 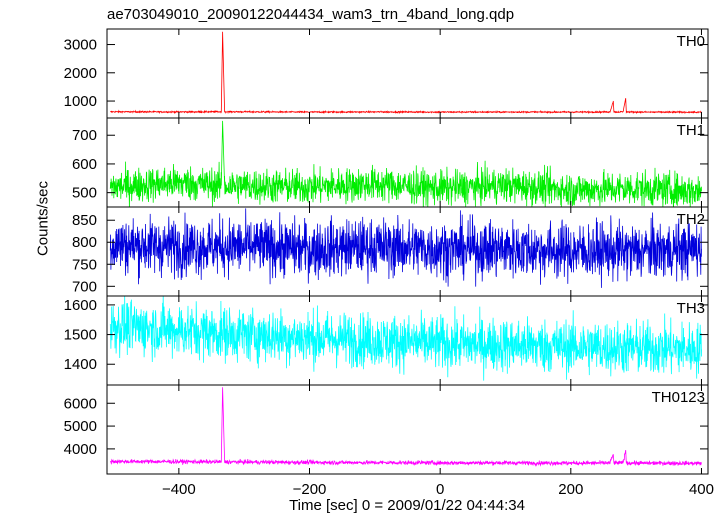 What do you see at coordinates (80, 364) in the screenshot?
I see `y-tick-label: 1400` at bounding box center [80, 364].